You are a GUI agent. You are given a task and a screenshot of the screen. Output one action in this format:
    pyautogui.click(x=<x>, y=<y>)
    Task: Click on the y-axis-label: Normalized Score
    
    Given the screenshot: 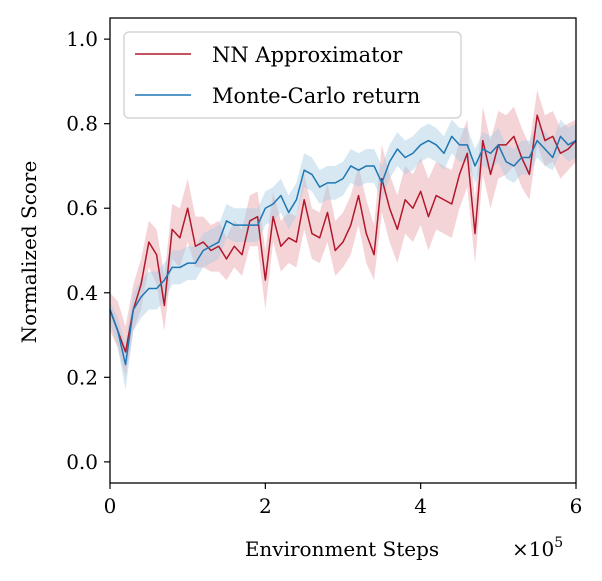 What is the action you would take?
    pyautogui.click(x=29, y=252)
    